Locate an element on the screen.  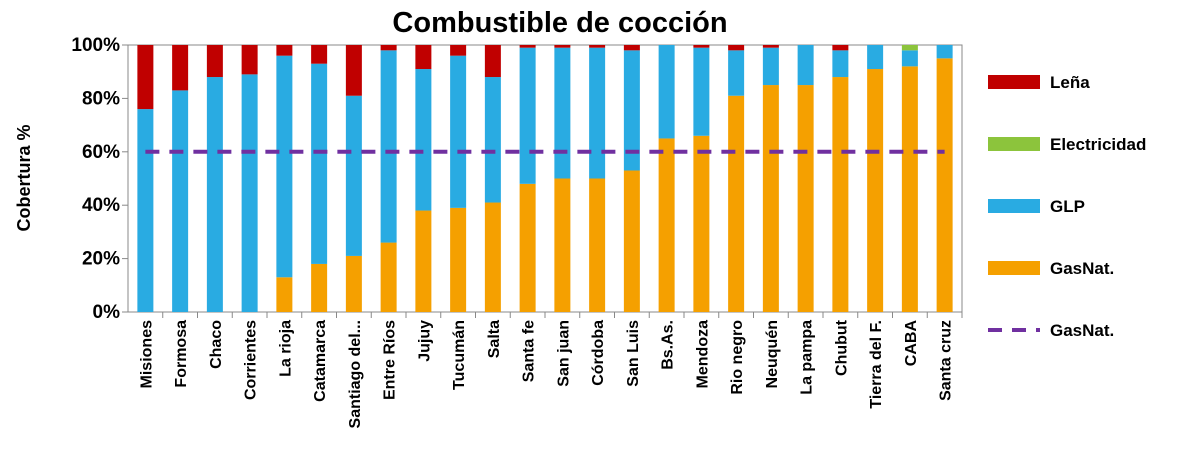
legend-label: Leña is located at coordinates (1070, 82).